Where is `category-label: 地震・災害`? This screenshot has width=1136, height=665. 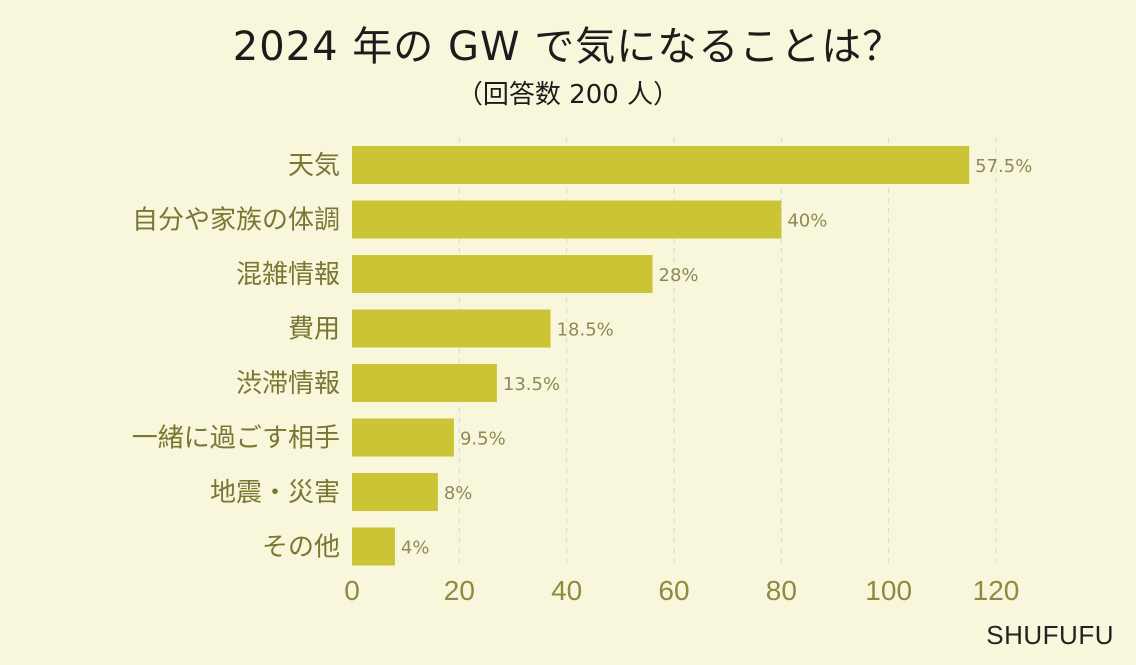 category-label: 地震・災害 is located at coordinates (275, 493).